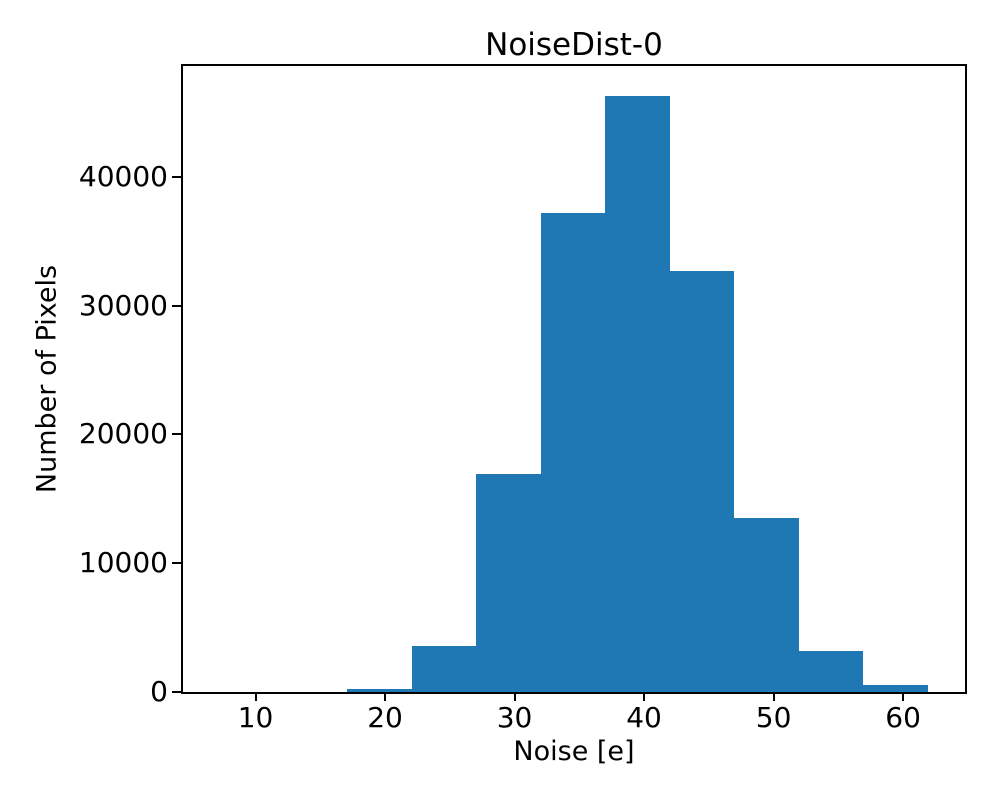  Describe the element at coordinates (574, 751) in the screenshot. I see `x-axis-label: Noise [e]` at that location.